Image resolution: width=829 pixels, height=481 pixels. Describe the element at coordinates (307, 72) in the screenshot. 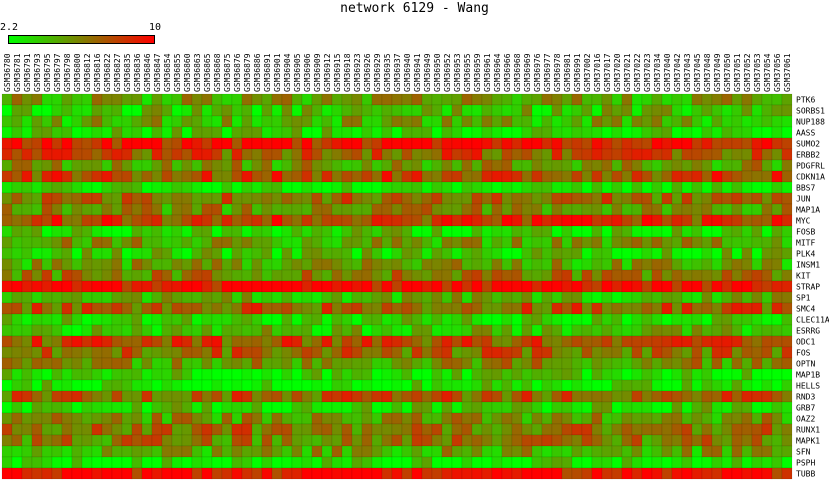

I see `column-label: GSM36906` at that location.